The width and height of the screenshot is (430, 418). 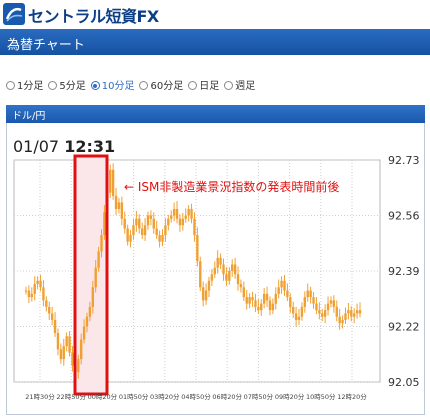 What do you see at coordinates (352, 396) in the screenshot?
I see `x-tick-label: 12時20分` at bounding box center [352, 396].